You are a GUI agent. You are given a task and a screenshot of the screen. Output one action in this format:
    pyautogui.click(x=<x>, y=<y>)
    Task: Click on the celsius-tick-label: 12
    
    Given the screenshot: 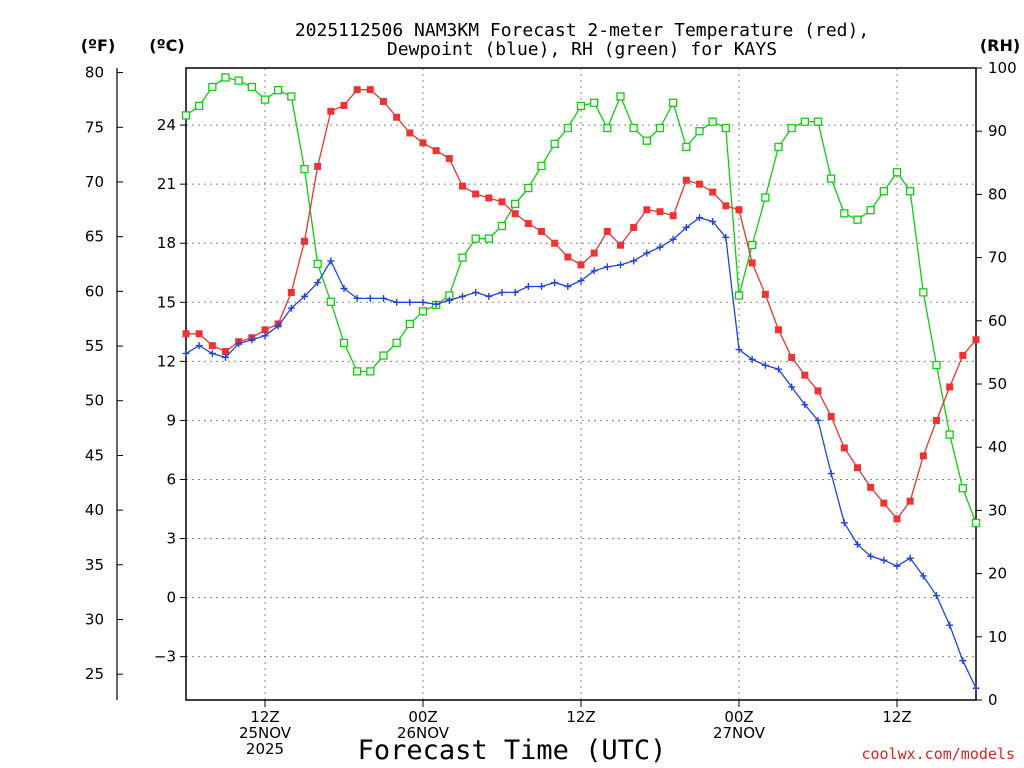 What is the action you would take?
    pyautogui.click(x=166, y=361)
    